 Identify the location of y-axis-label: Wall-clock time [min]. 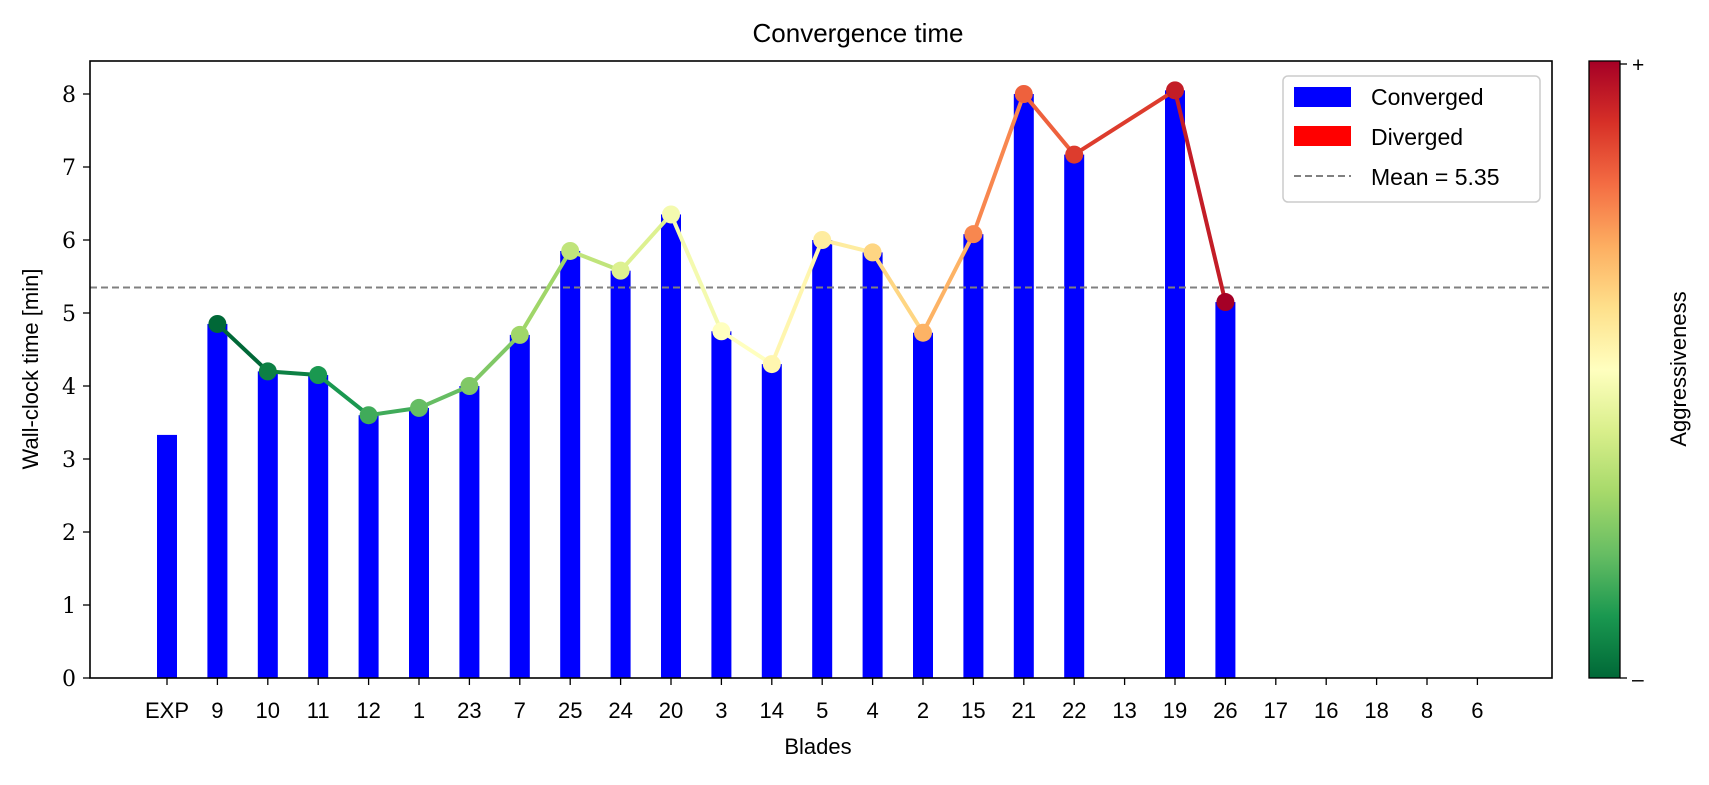
(30, 369).